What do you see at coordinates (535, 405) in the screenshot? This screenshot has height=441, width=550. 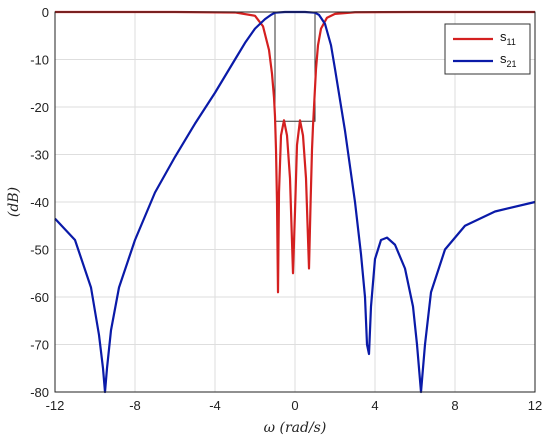 I see `x-tick-label-6: 12` at bounding box center [535, 405].